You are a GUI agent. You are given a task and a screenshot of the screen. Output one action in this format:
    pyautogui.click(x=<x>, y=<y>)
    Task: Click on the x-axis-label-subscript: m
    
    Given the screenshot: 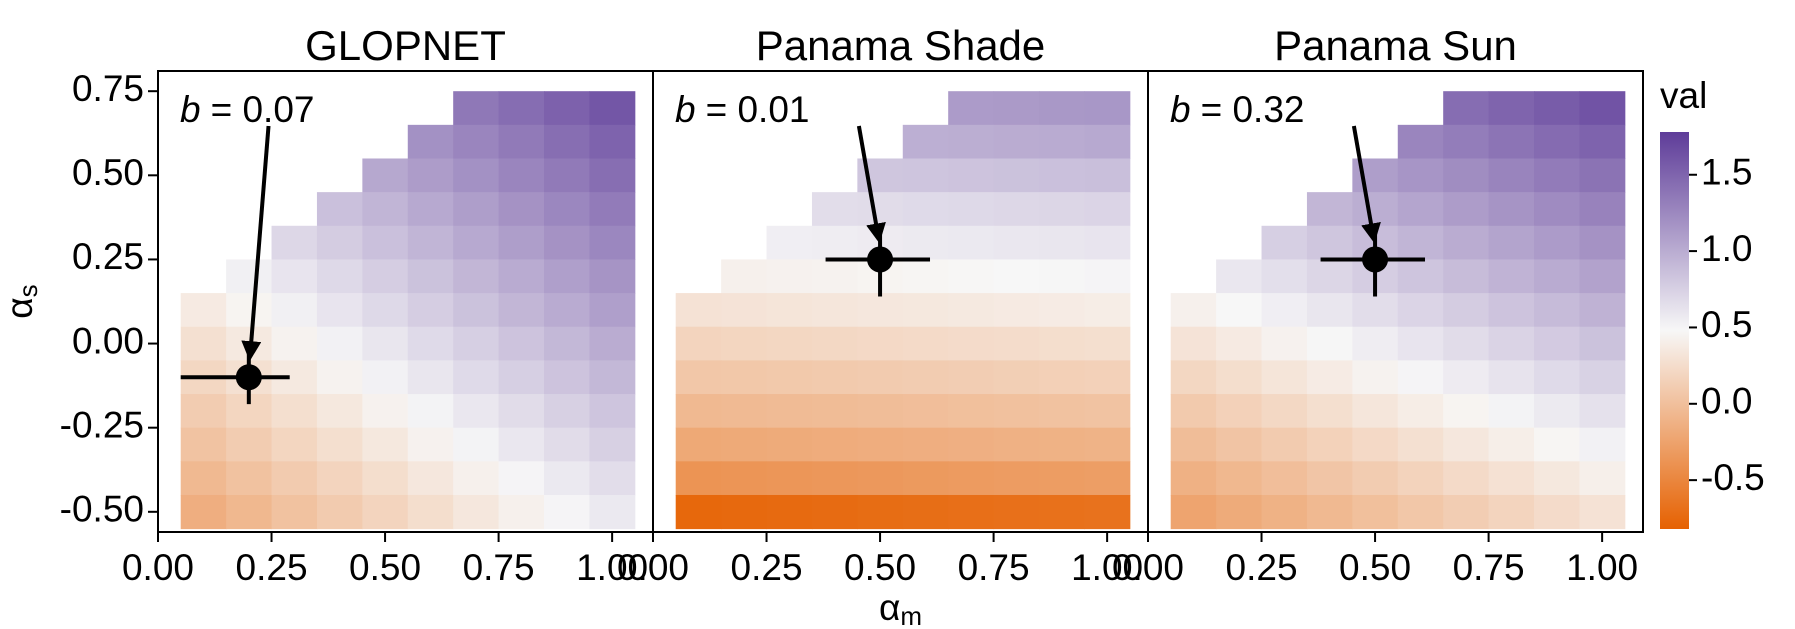 What is the action you would take?
    pyautogui.click(x=911, y=615)
    